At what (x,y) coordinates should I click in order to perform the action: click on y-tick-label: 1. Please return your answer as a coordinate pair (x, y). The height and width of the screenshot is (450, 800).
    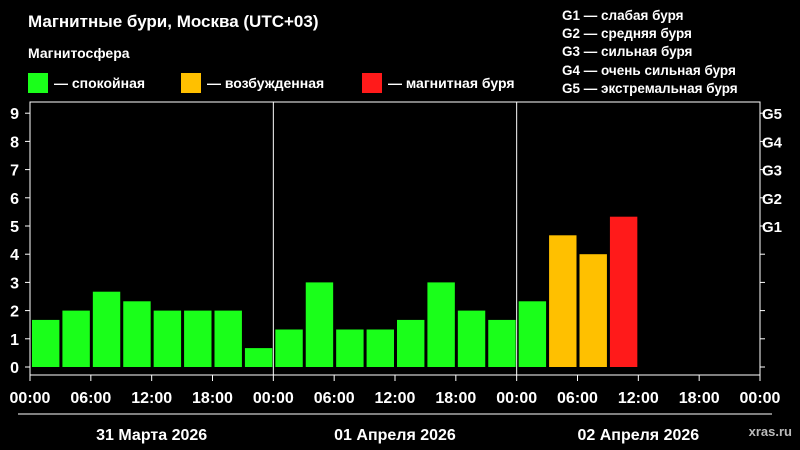
    Looking at the image, I should click on (14, 340).